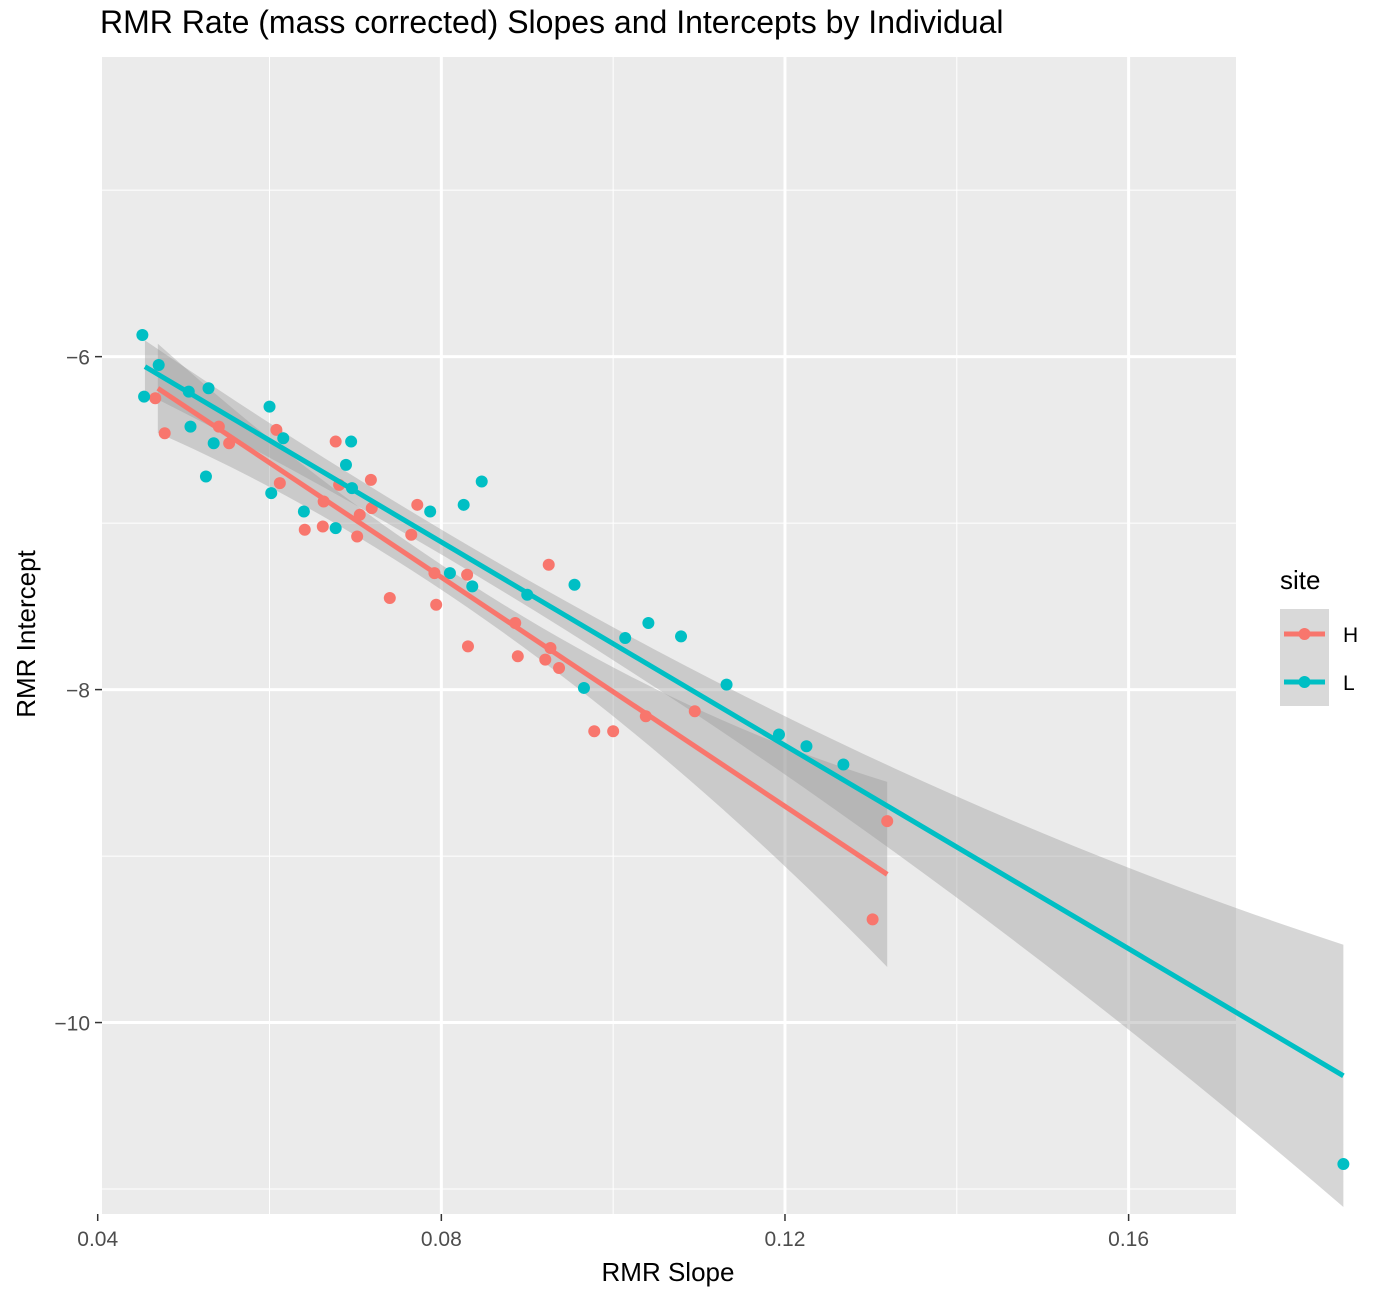 The width and height of the screenshot is (1385, 1297). Describe the element at coordinates (1128, 1239) in the screenshot. I see `x-tick-label: 0.16` at that location.